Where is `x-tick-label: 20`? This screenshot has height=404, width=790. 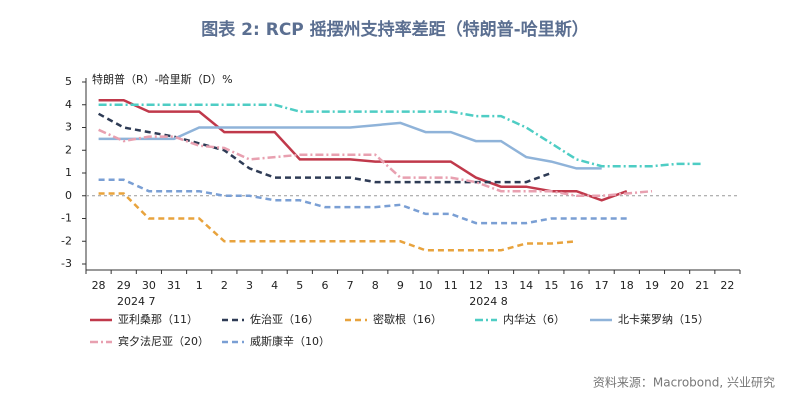 x-tick-label: 20 is located at coordinates (677, 285).